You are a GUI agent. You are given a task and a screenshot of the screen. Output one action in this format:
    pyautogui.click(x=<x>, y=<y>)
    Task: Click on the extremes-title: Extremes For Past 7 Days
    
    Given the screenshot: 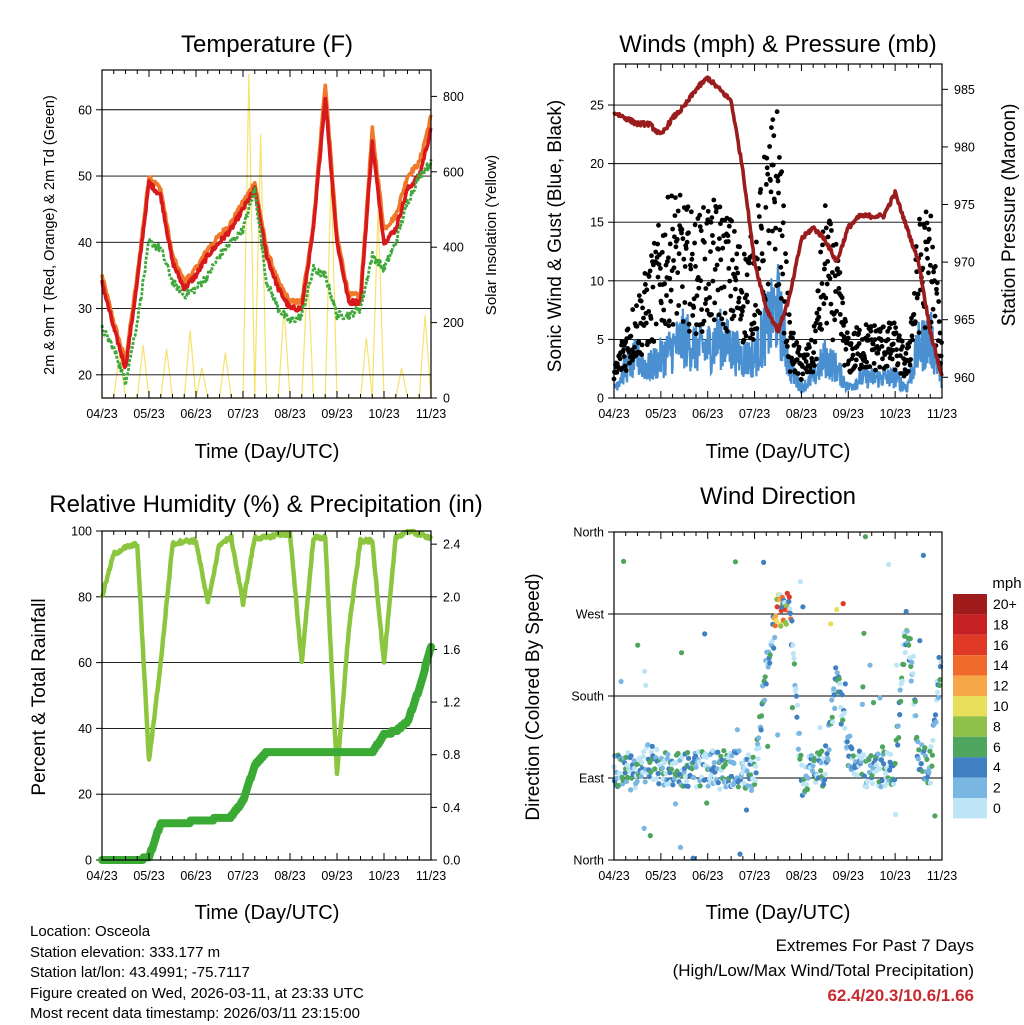 What is the action you would take?
    pyautogui.click(x=874, y=945)
    